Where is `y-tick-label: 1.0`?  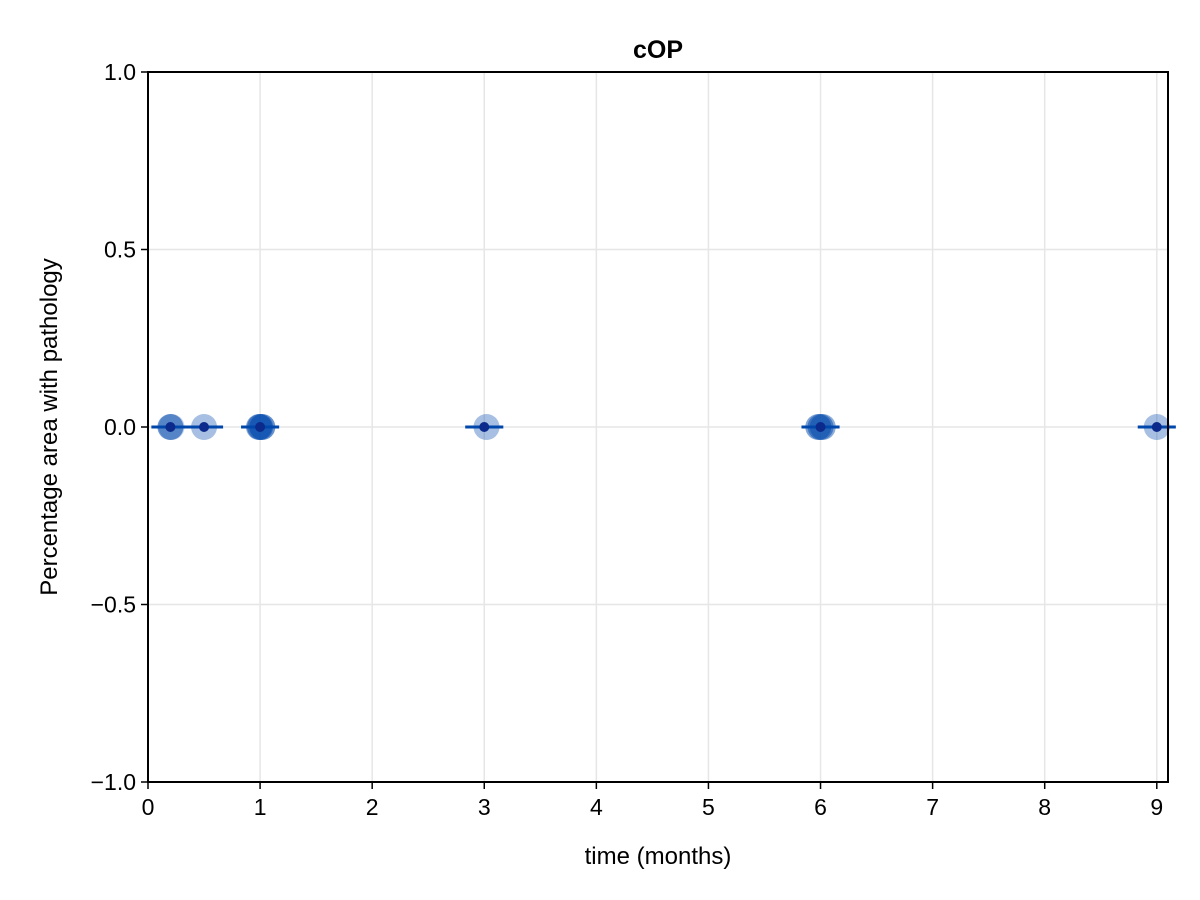 y-tick-label: 1.0 is located at coordinates (120, 72).